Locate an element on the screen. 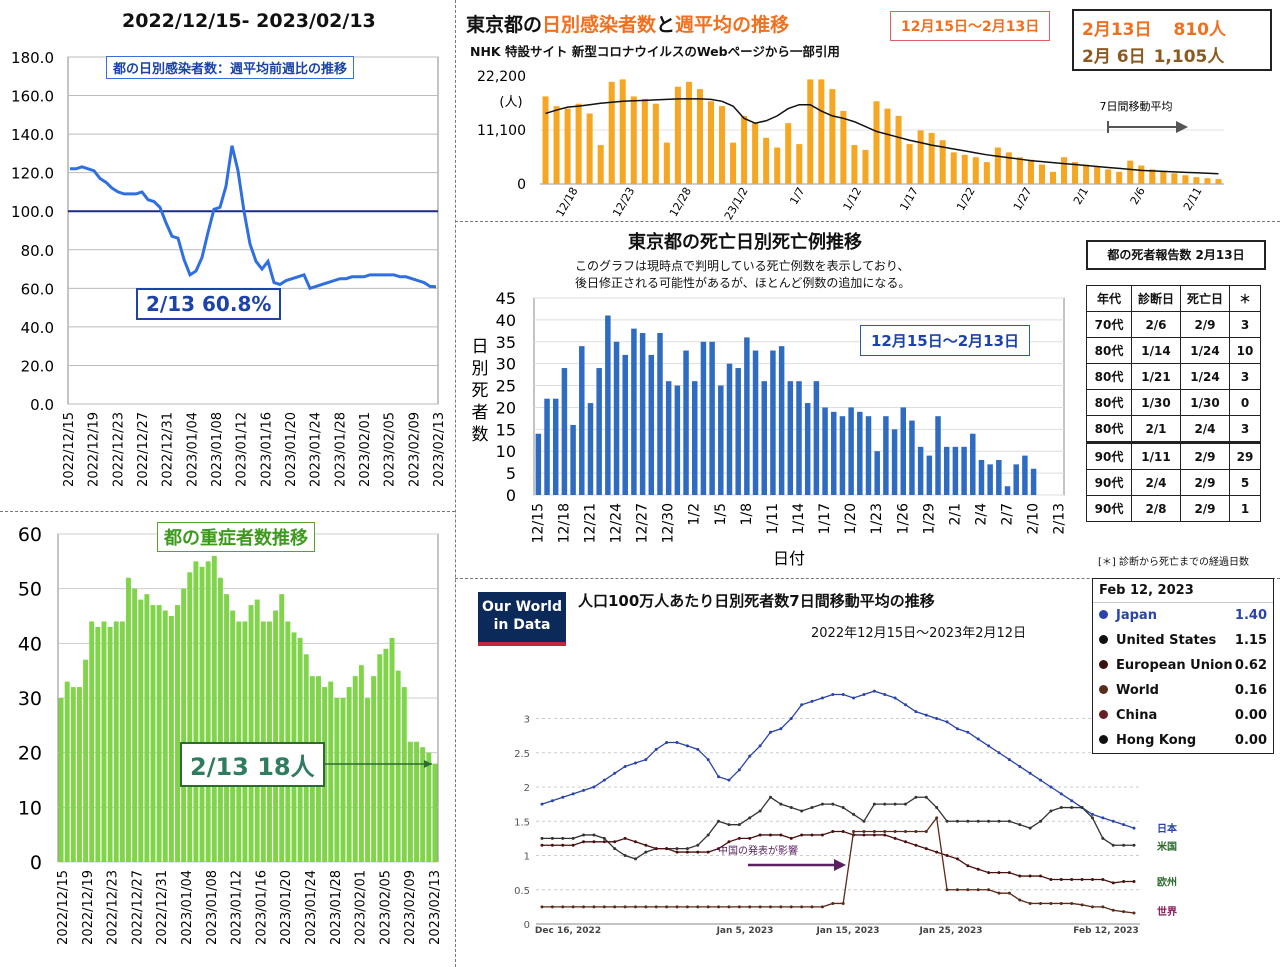  death-table-header: 年代 診断日 死亡日 ＊ is located at coordinates (1173, 298).